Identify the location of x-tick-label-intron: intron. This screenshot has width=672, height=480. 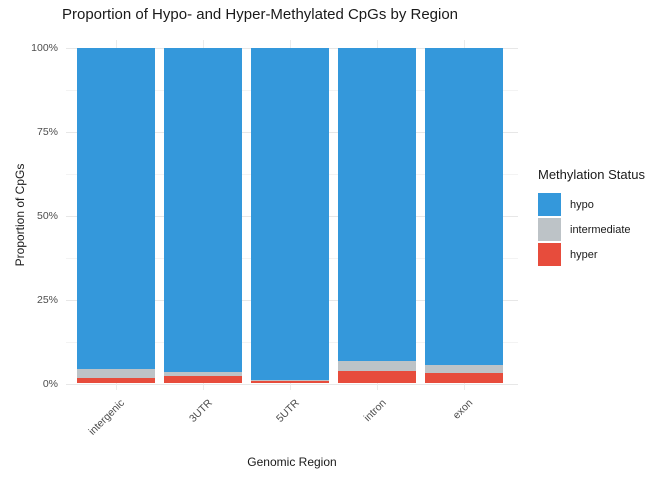
(375, 411).